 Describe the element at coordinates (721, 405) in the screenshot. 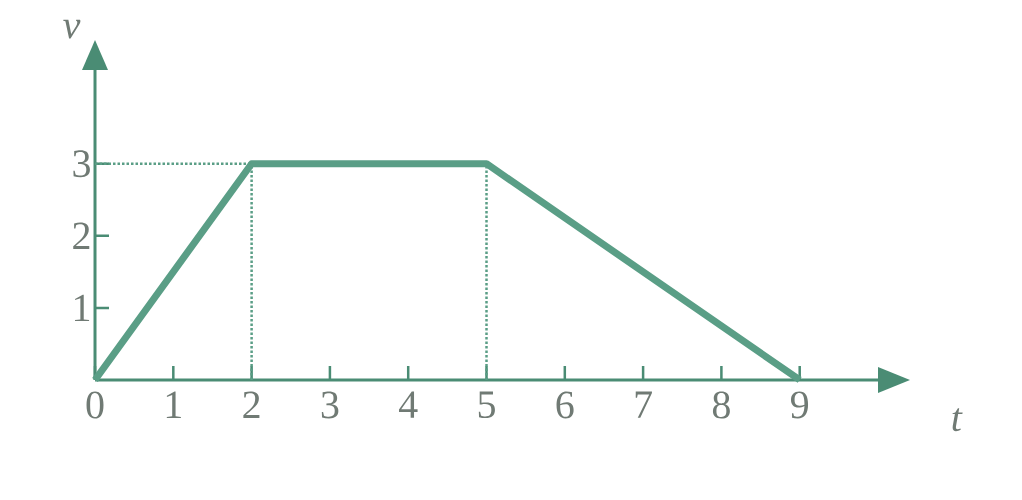

I see `x-tick-label: 8` at that location.